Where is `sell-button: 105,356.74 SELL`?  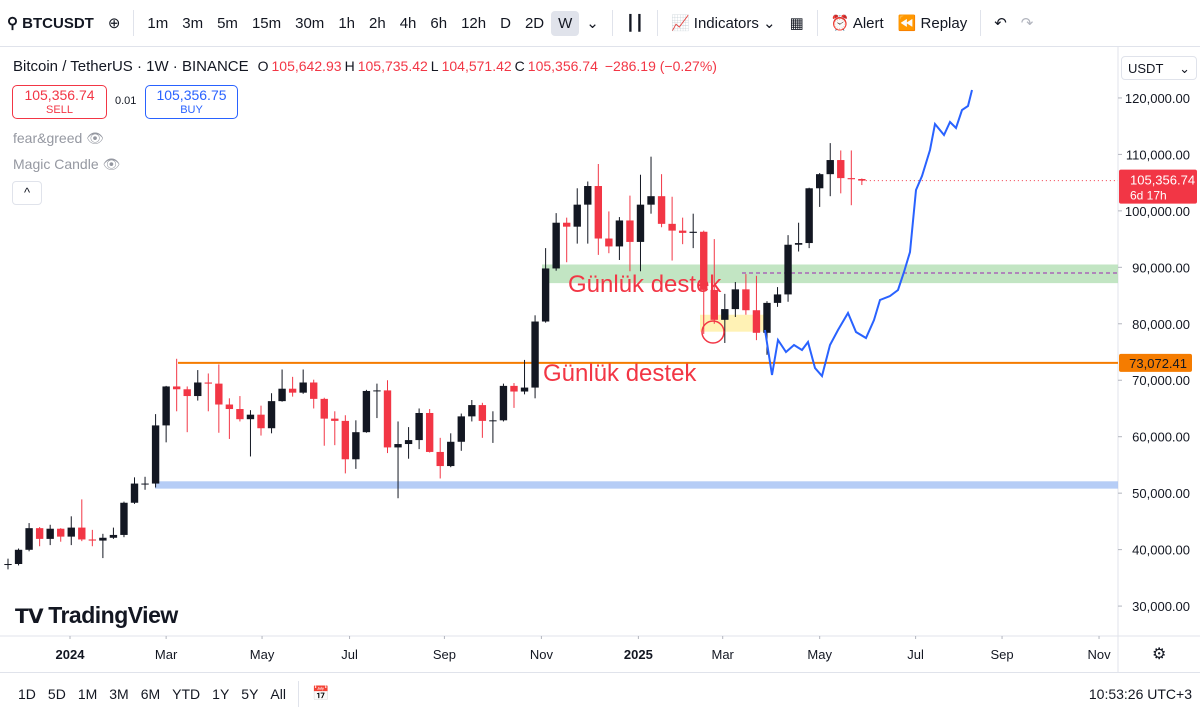 sell-button: 105,356.74 SELL is located at coordinates (59, 102).